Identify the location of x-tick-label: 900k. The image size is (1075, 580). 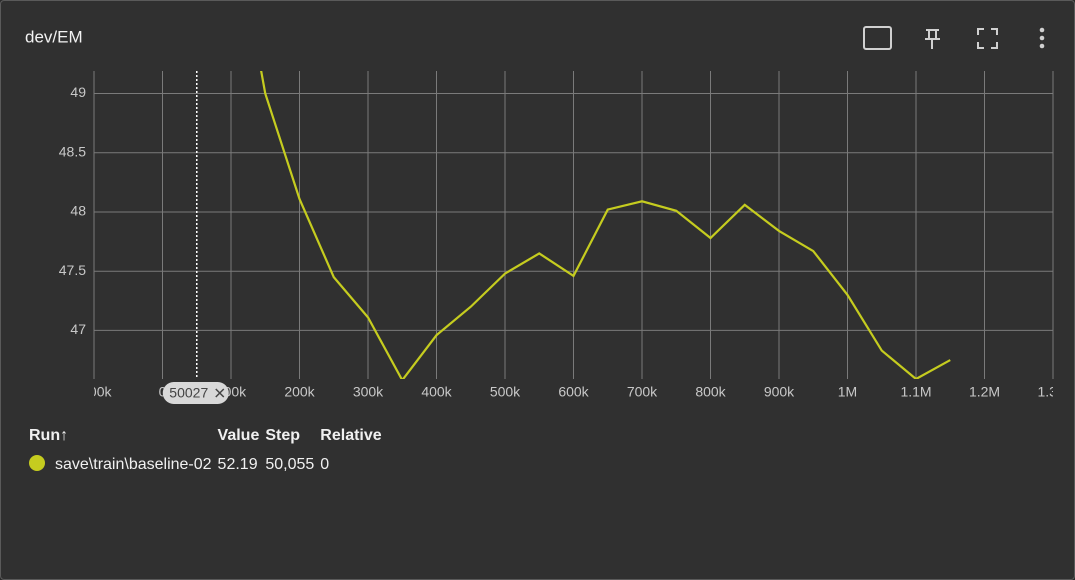
(779, 392).